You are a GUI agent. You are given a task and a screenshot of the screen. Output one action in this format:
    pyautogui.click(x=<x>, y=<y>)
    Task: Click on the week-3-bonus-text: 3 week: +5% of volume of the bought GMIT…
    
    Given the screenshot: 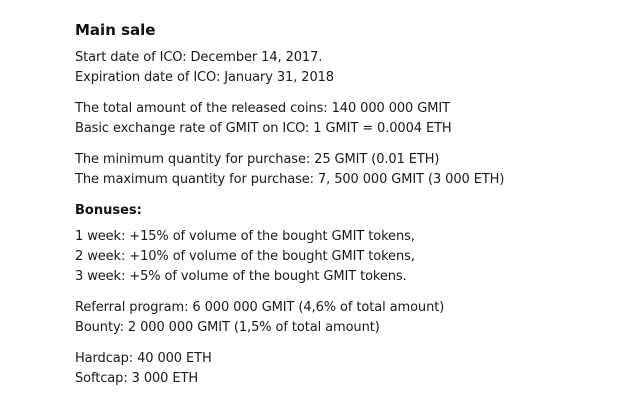 What is the action you would take?
    pyautogui.click(x=241, y=276)
    